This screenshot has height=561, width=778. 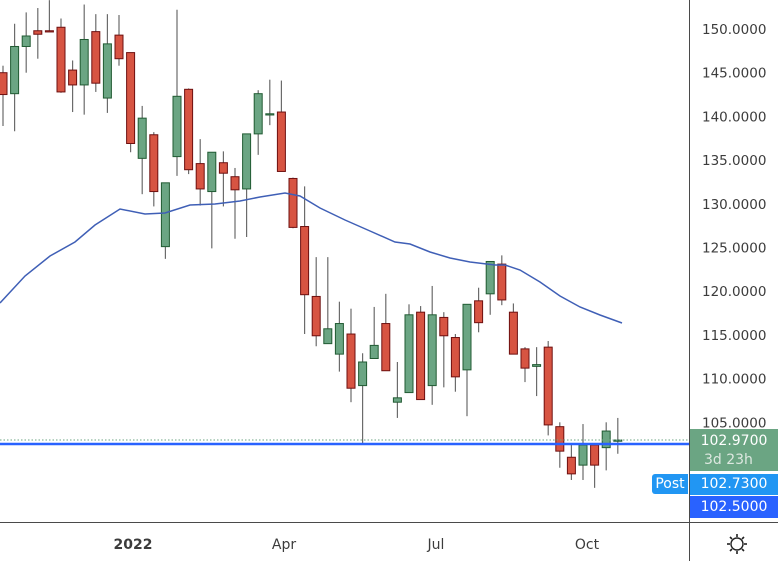 What do you see at coordinates (734, 484) in the screenshot?
I see `post-price-tag: 102.7300` at bounding box center [734, 484].